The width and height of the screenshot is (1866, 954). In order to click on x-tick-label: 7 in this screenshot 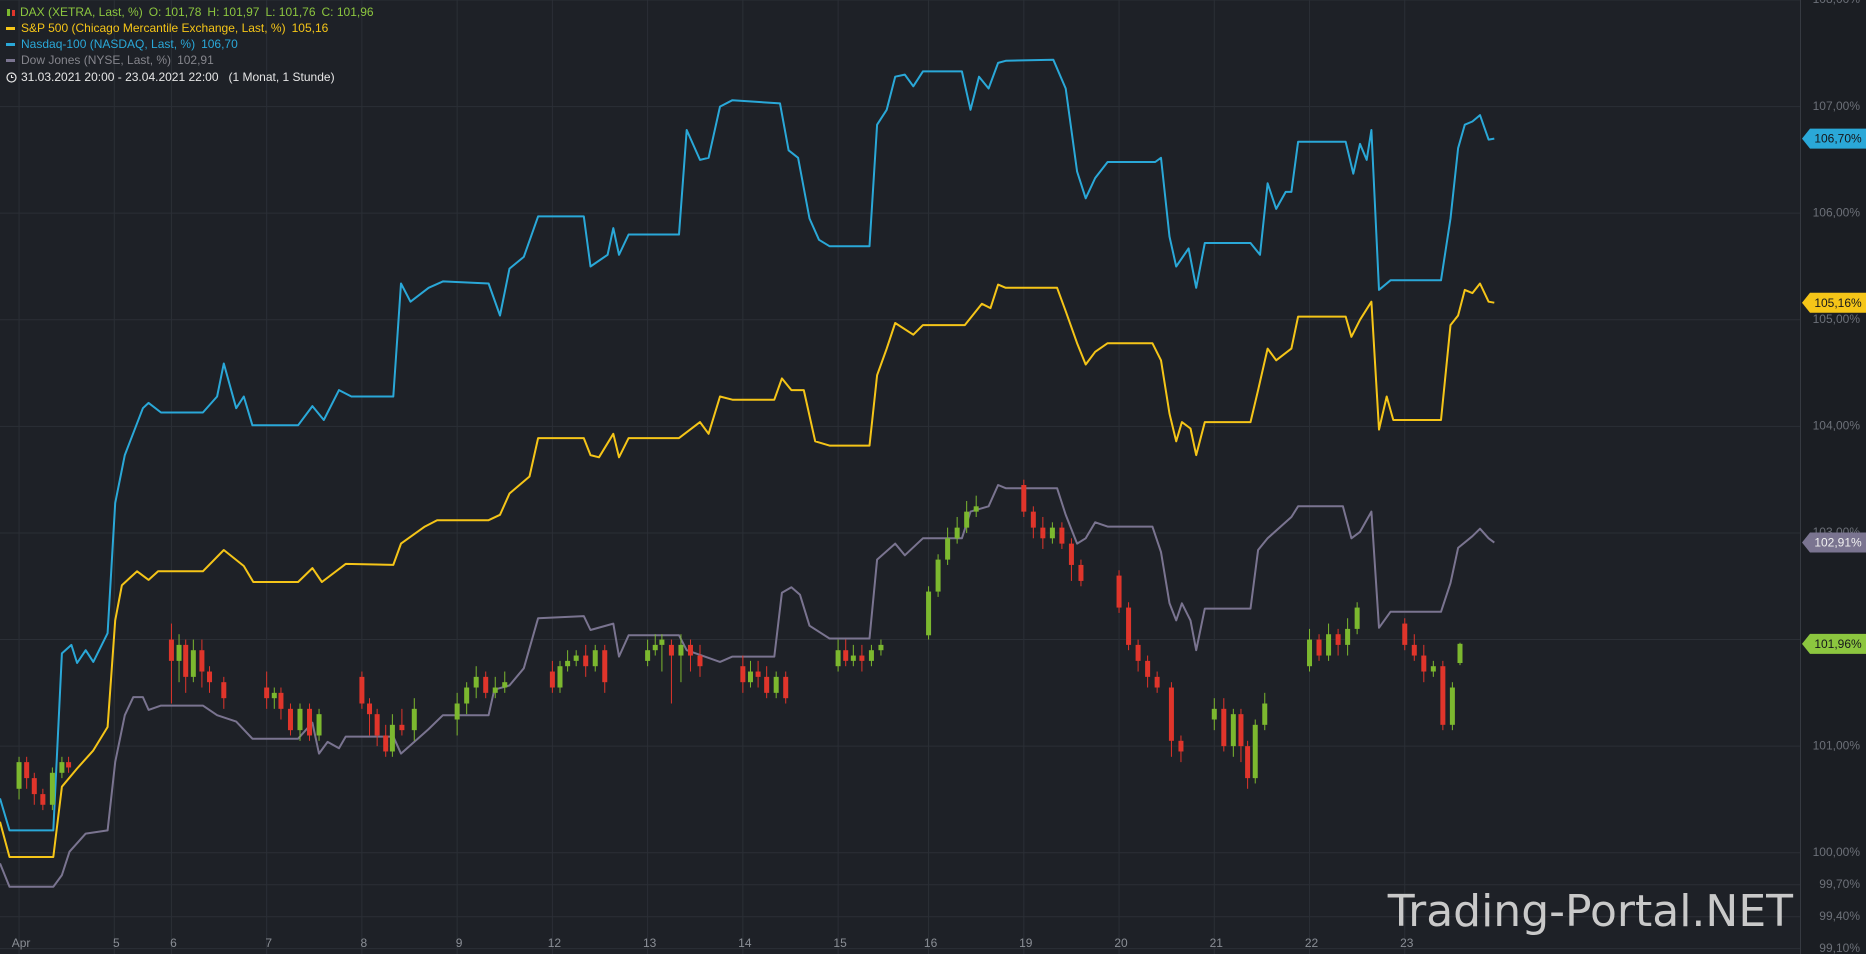, I will do `click(268, 943)`.